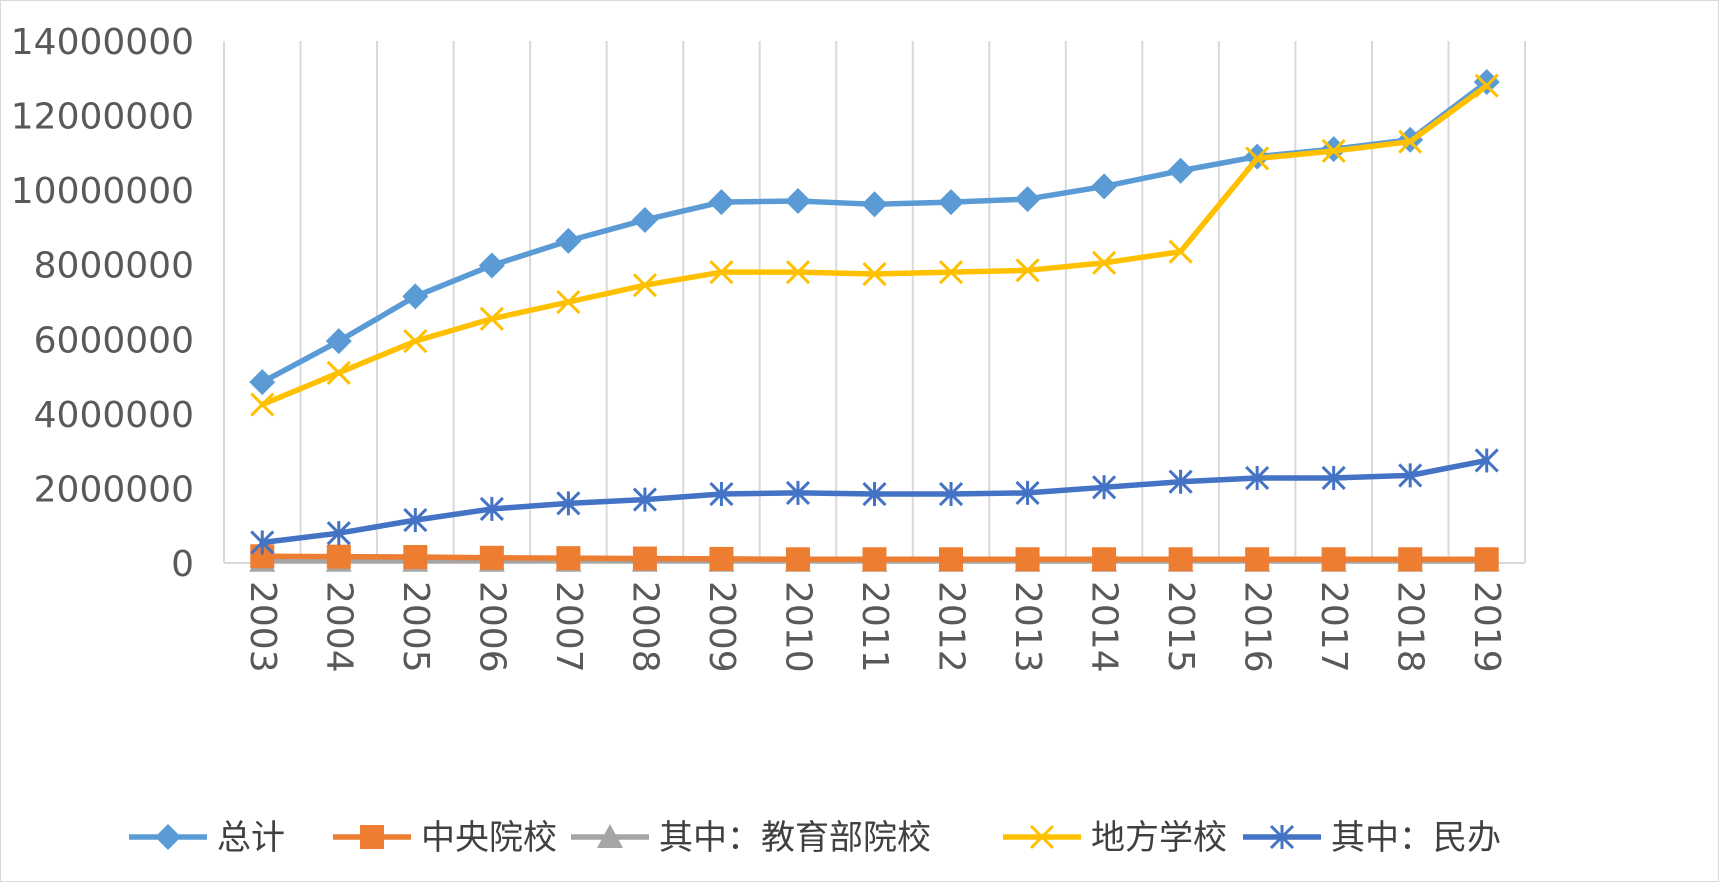 This screenshot has height=883, width=1719. Describe the element at coordinates (207, 838) in the screenshot. I see `legend-item: 总计` at that location.